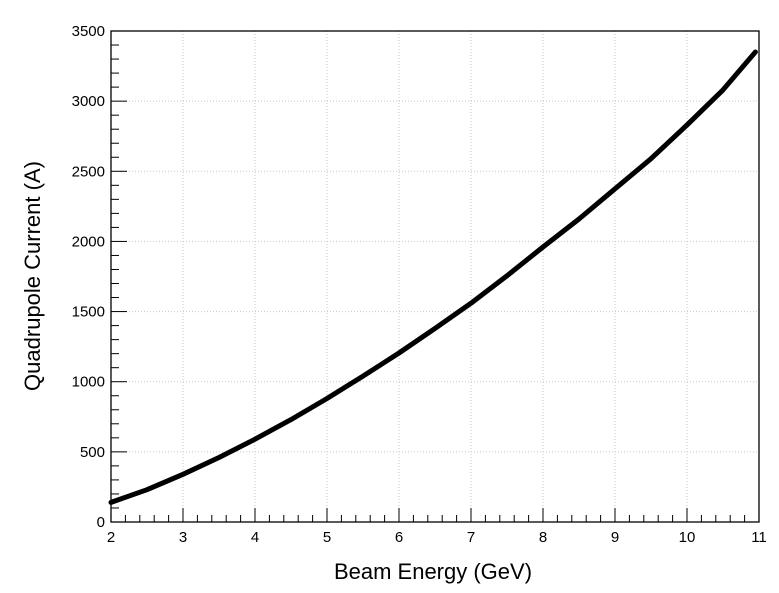 The height and width of the screenshot is (593, 779). Describe the element at coordinates (32, 276) in the screenshot. I see `y-axis-title: Quadrupole Current (A)` at that location.